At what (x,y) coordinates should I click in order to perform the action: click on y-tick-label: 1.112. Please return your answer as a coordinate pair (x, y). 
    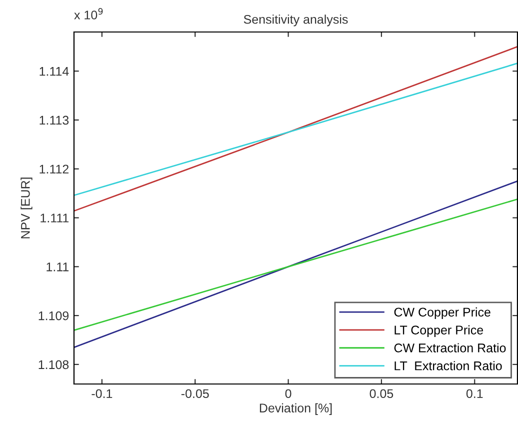
    Looking at the image, I should click on (54, 169).